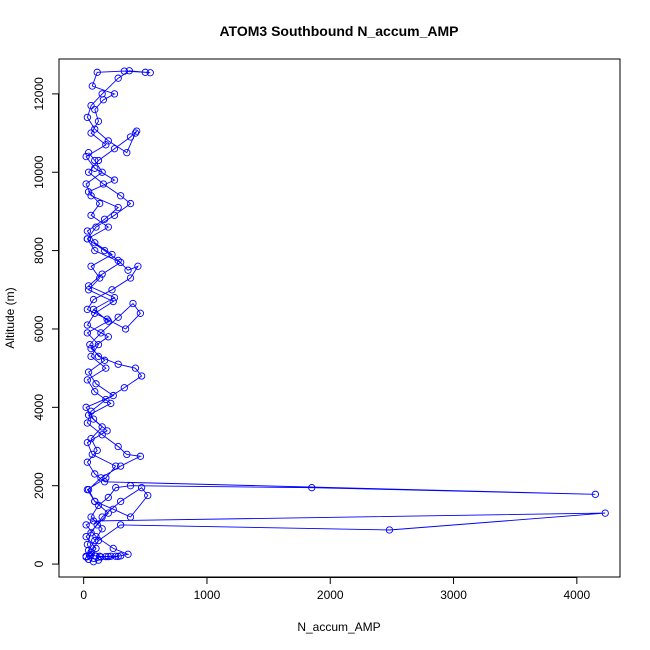 The height and width of the screenshot is (650, 650). Describe the element at coordinates (330, 595) in the screenshot. I see `x-tick-label: 2000` at that location.